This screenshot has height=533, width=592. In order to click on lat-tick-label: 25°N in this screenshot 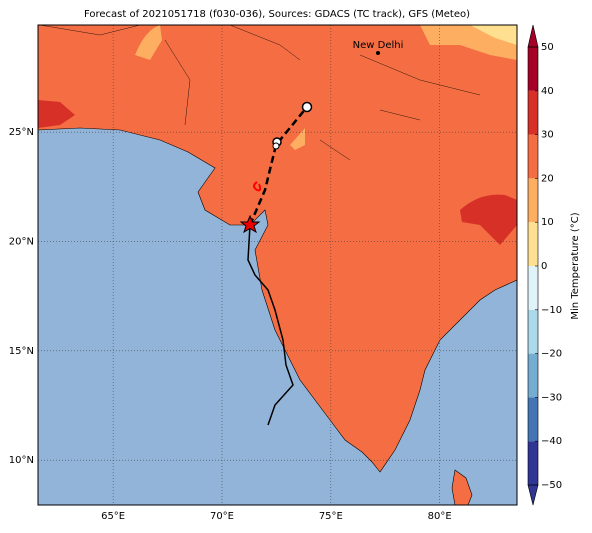, I will do `click(21, 132)`.